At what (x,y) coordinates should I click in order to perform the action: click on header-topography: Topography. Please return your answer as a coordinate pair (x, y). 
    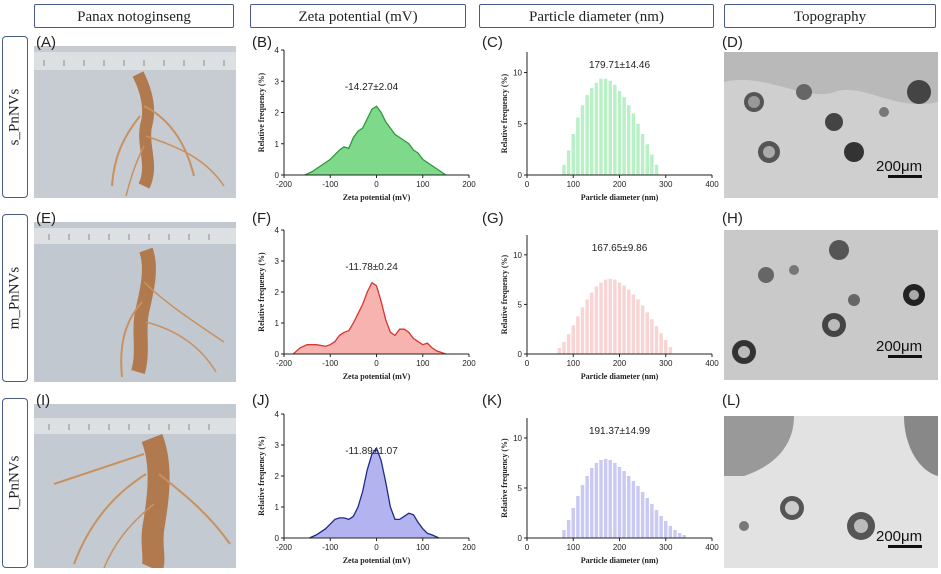
    Looking at the image, I should click on (830, 16).